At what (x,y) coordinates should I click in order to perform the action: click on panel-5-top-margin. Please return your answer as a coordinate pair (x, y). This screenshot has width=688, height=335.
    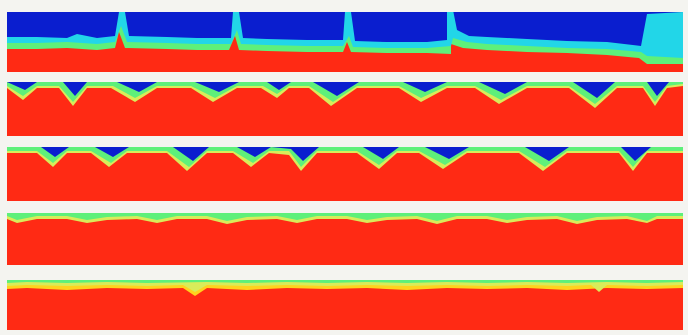
    Looking at the image, I should click on (345, 276).